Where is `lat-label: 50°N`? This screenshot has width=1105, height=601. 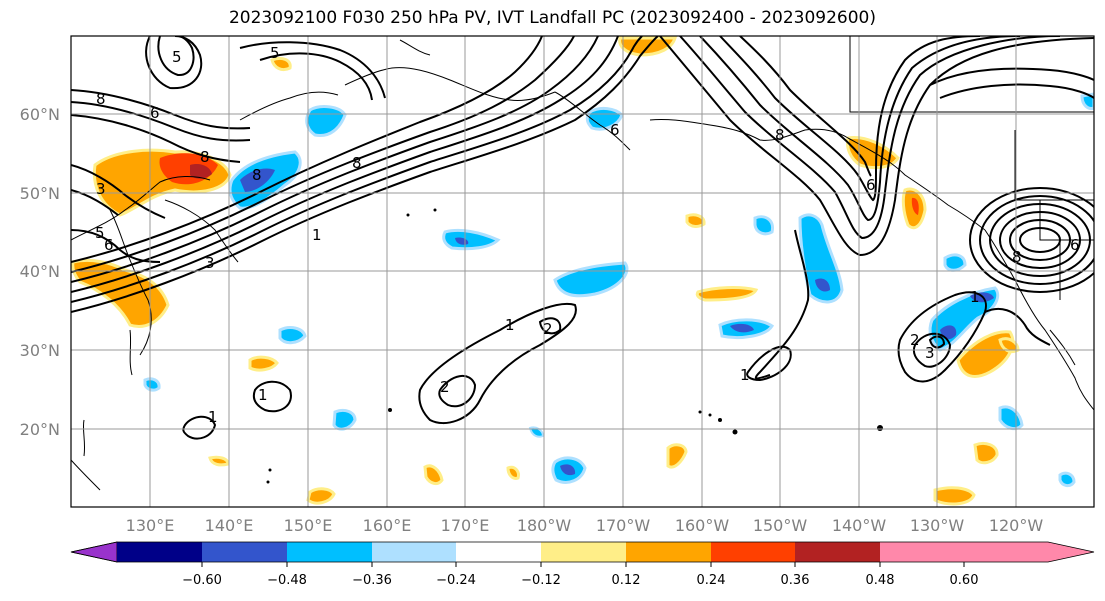 lat-label: 50°N is located at coordinates (40, 193).